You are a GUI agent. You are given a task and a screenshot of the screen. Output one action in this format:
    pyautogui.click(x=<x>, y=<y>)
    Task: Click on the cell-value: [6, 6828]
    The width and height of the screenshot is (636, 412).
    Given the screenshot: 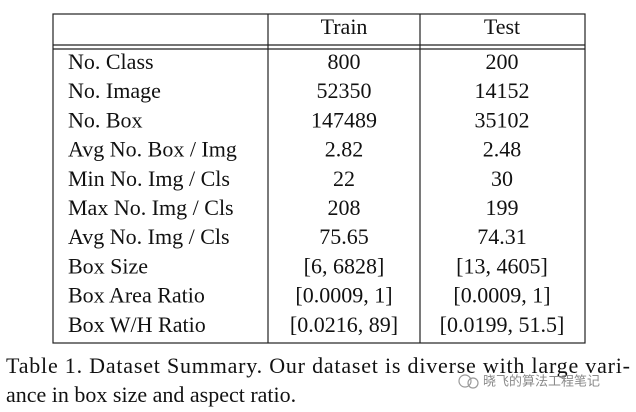 What is the action you would take?
    pyautogui.click(x=344, y=265)
    